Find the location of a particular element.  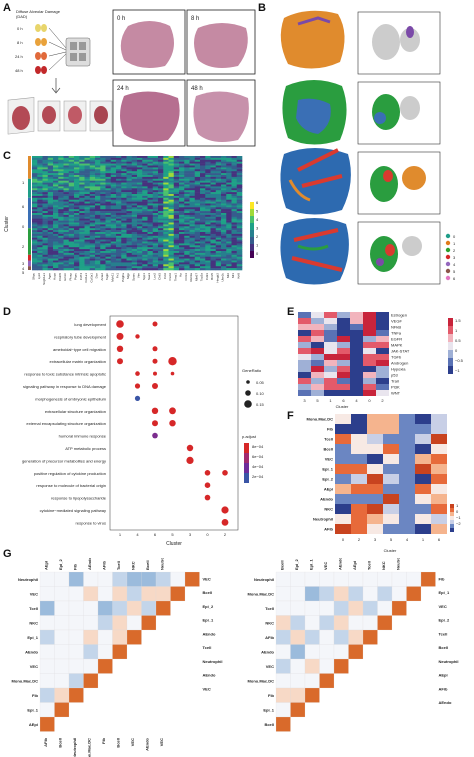

row-label: Epi_1 is located at coordinates (268, 709).